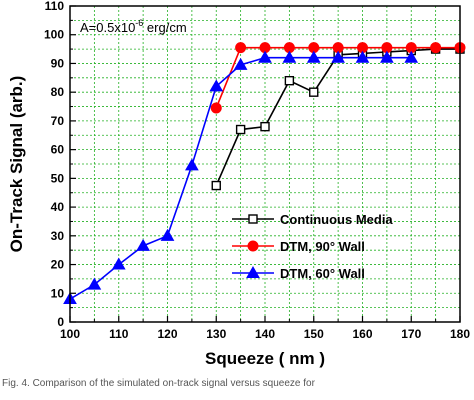  Describe the element at coordinates (322, 246) in the screenshot. I see `legend-label: DTM, 90° Wall` at that location.